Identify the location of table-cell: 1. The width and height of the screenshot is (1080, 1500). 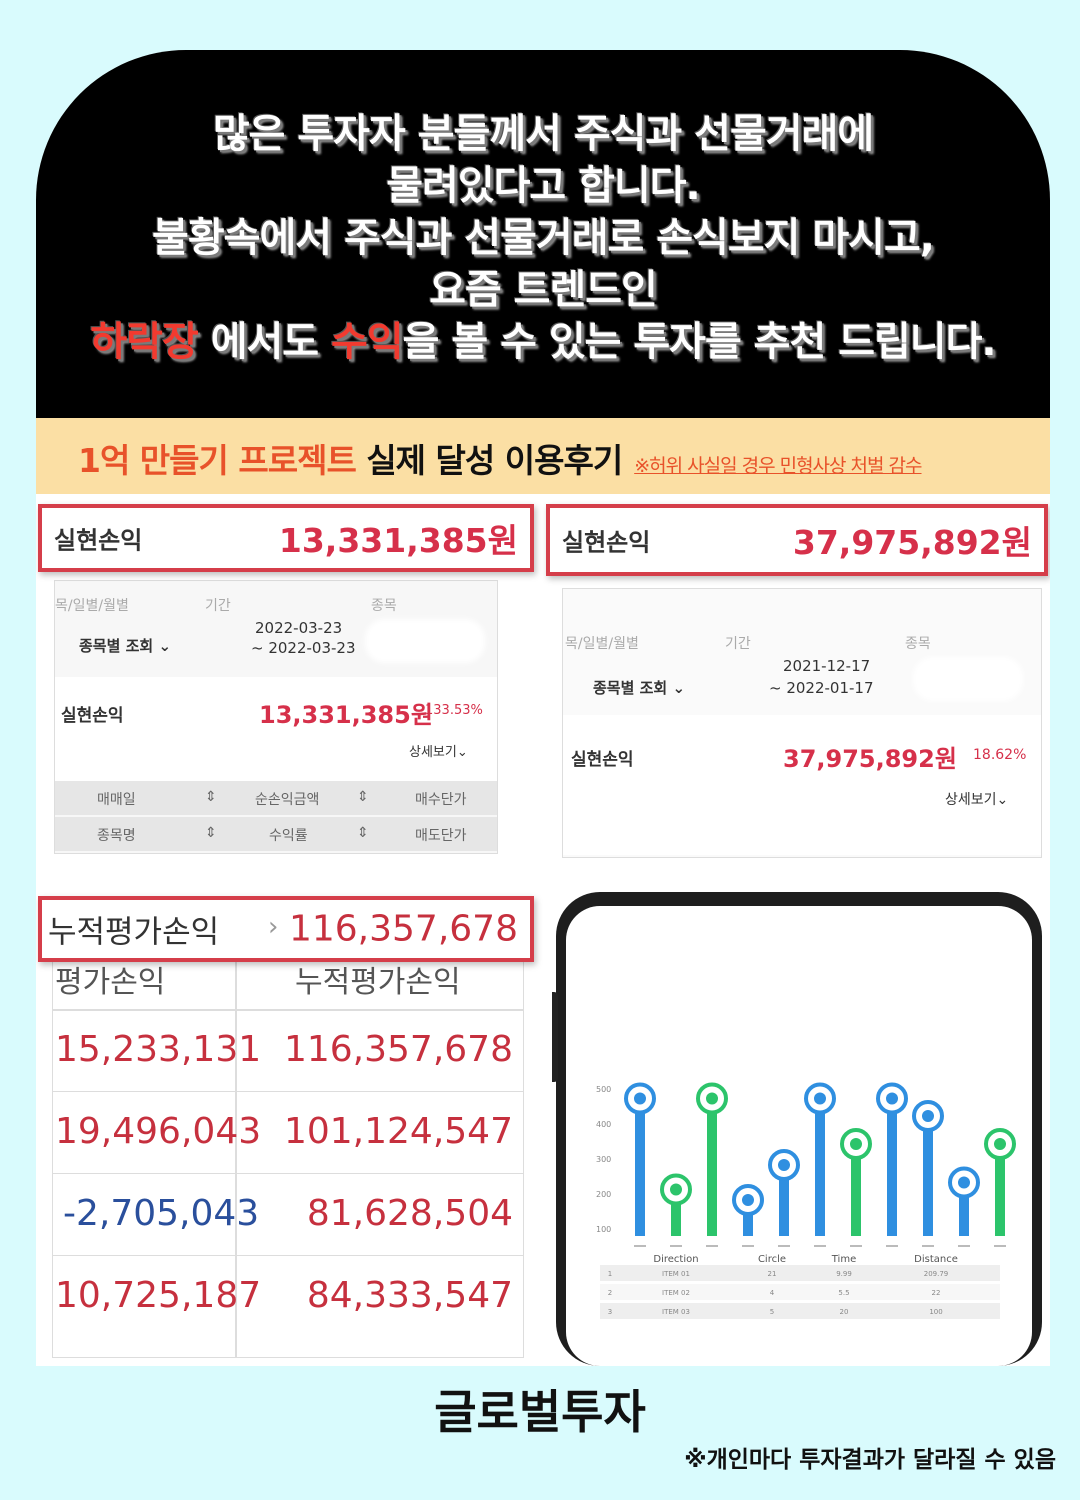
(610, 1274).